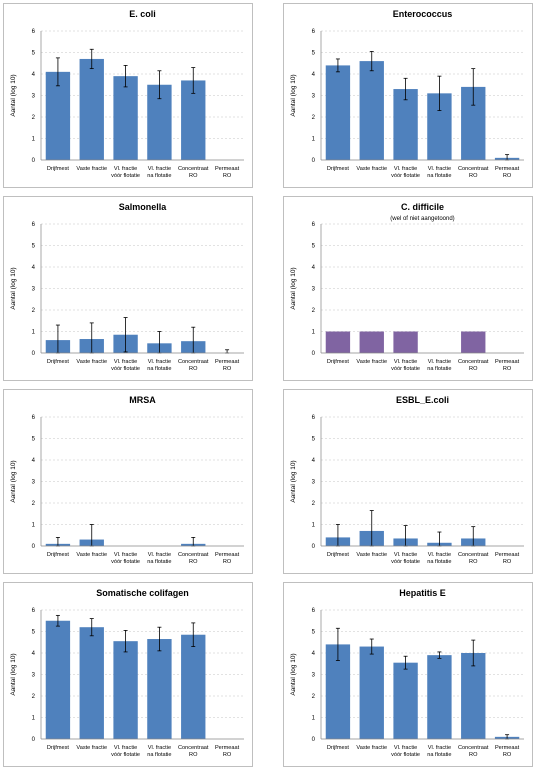 This screenshot has height=774, width=540. I want to click on chart-title: MRSA, so click(142, 400).